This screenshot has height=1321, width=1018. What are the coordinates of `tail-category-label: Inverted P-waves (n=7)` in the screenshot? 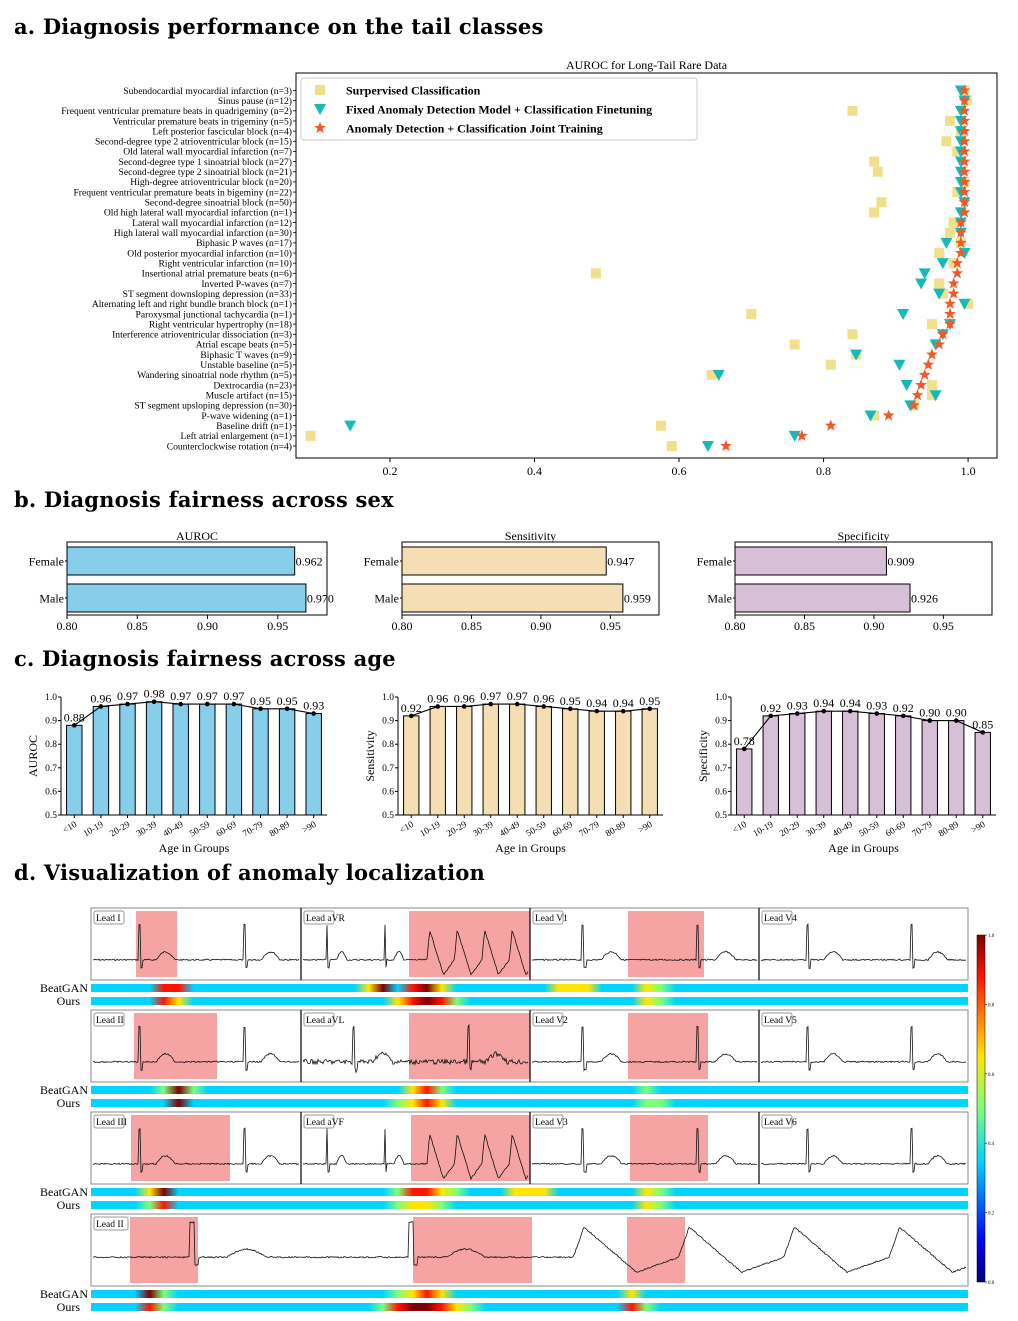 It's located at (246, 284).